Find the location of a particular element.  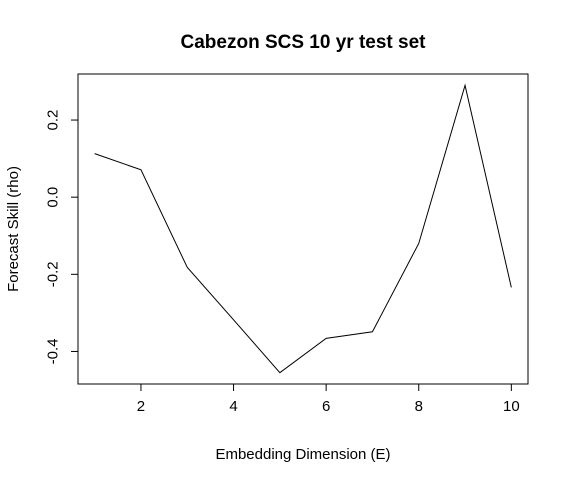

y-axis: -0.4 -0.2 0.0 0.2 is located at coordinates (62, 237).